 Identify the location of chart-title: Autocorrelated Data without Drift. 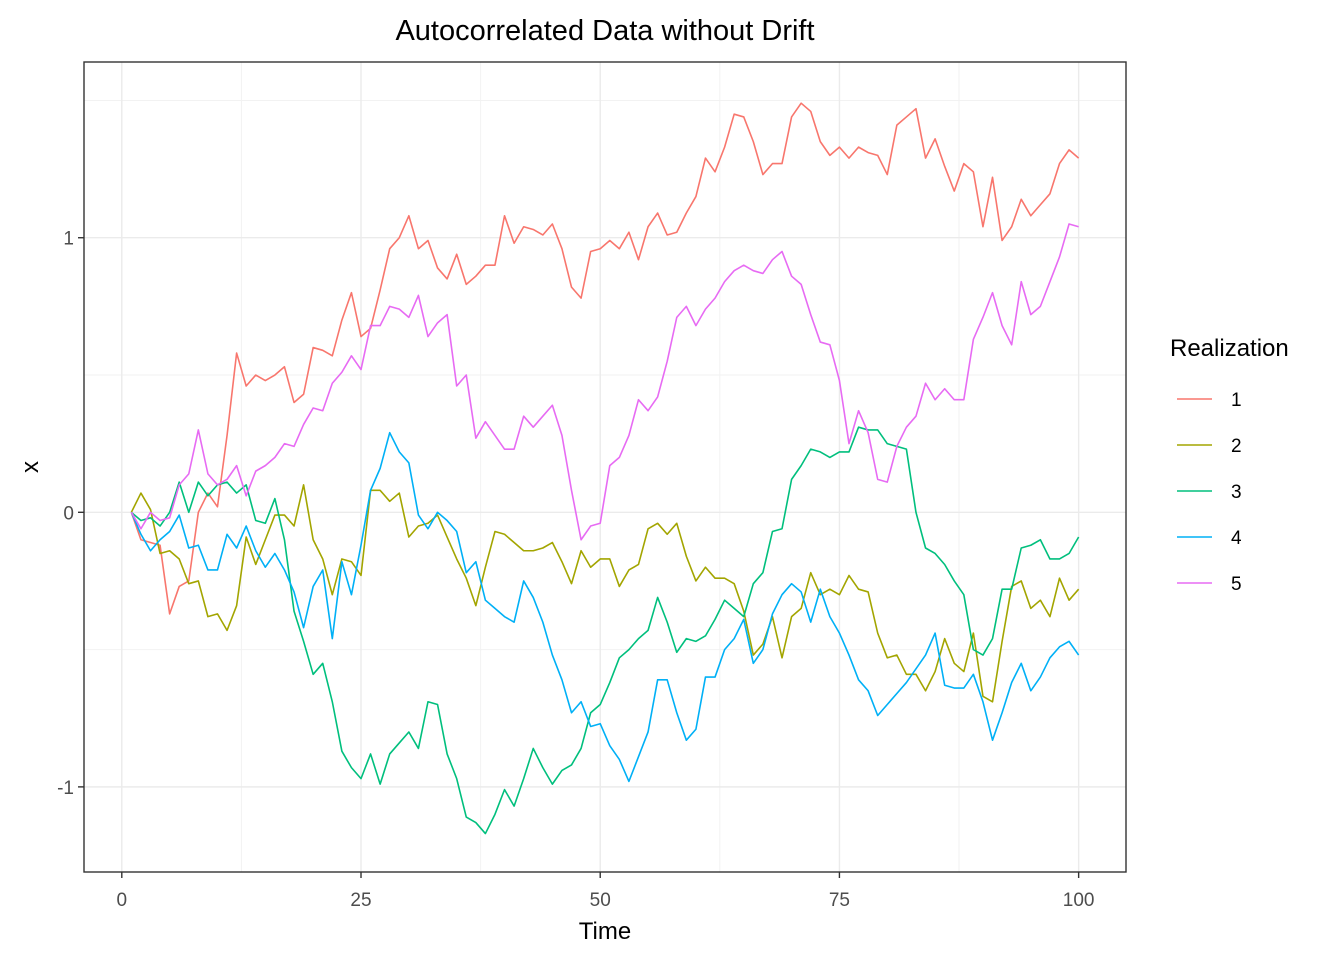
(604, 31).